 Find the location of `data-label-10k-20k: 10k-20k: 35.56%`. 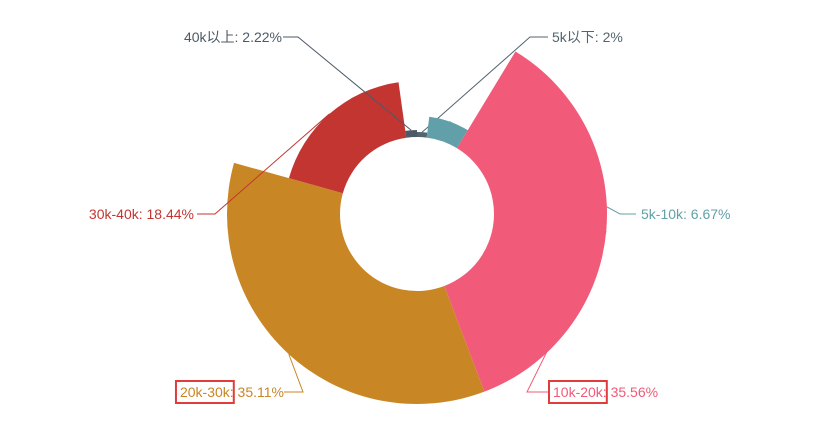

data-label-10k-20k: 10k-20k: 35.56% is located at coordinates (605, 392).